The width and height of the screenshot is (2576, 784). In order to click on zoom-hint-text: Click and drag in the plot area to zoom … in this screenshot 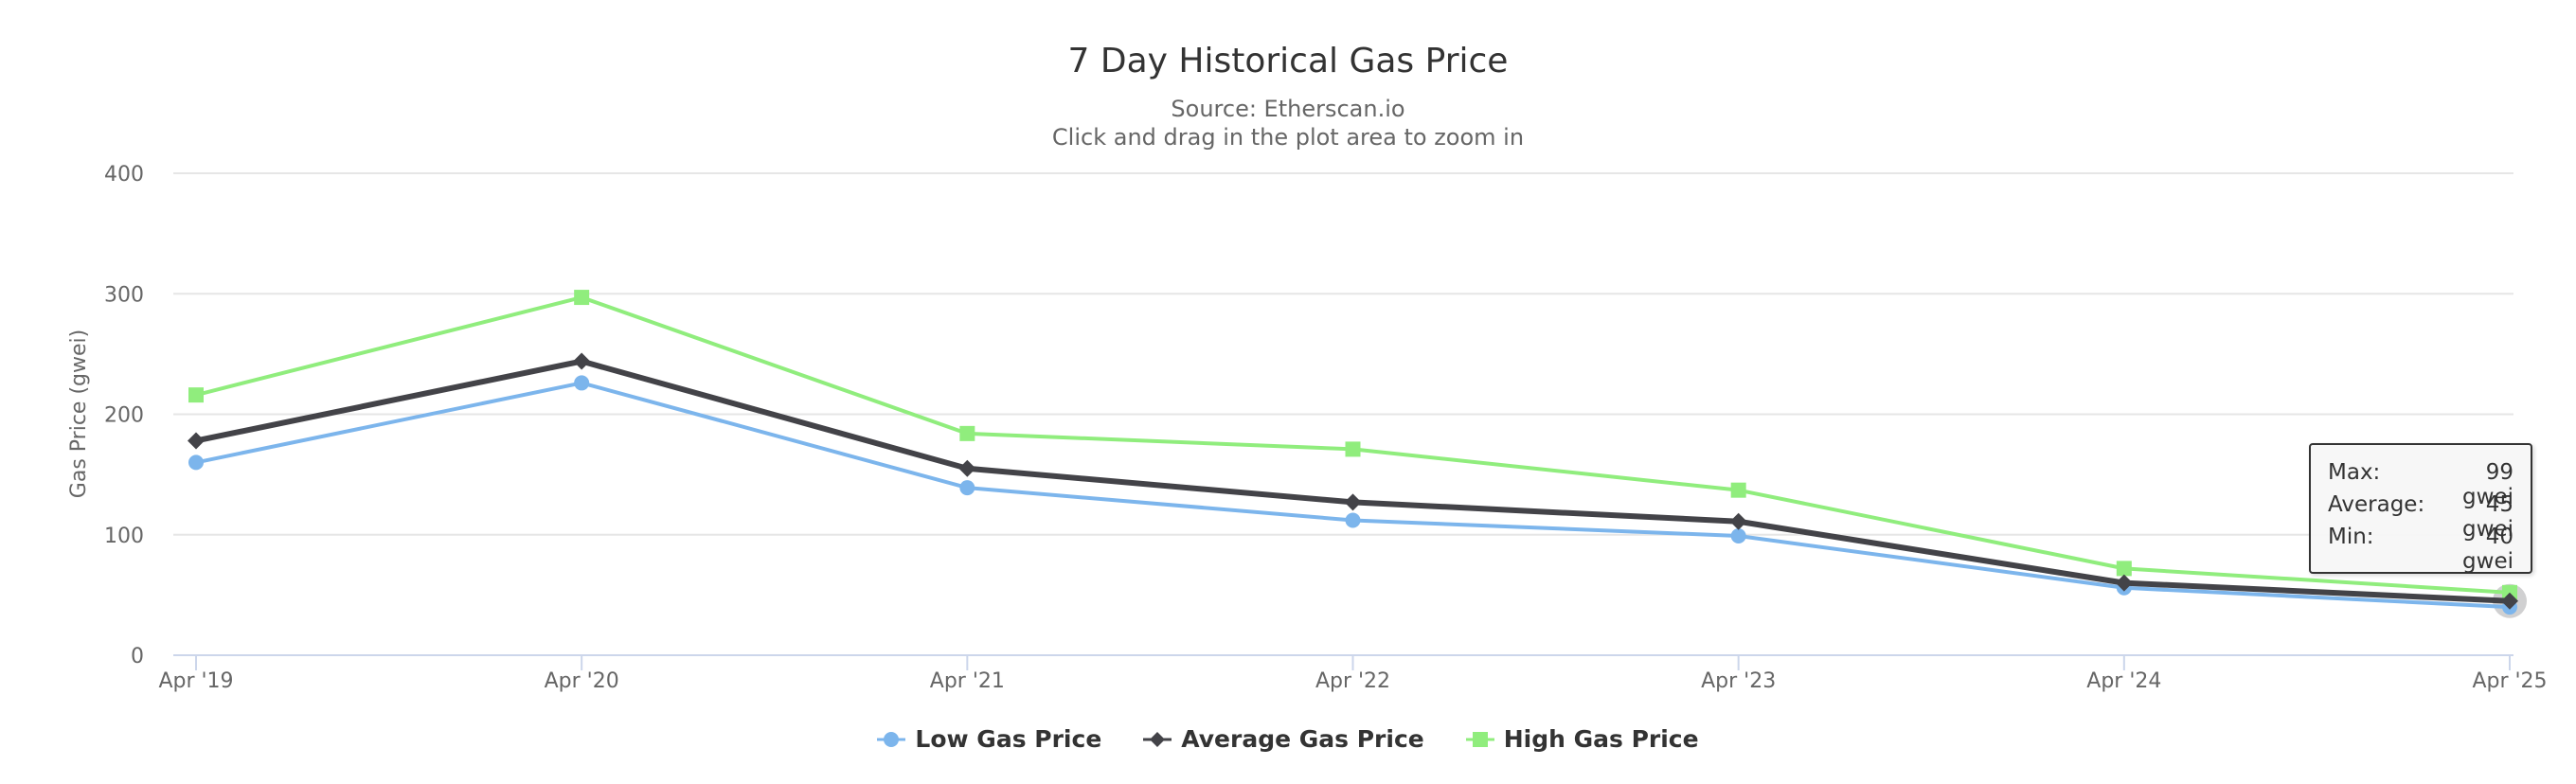, I will do `click(1288, 137)`.